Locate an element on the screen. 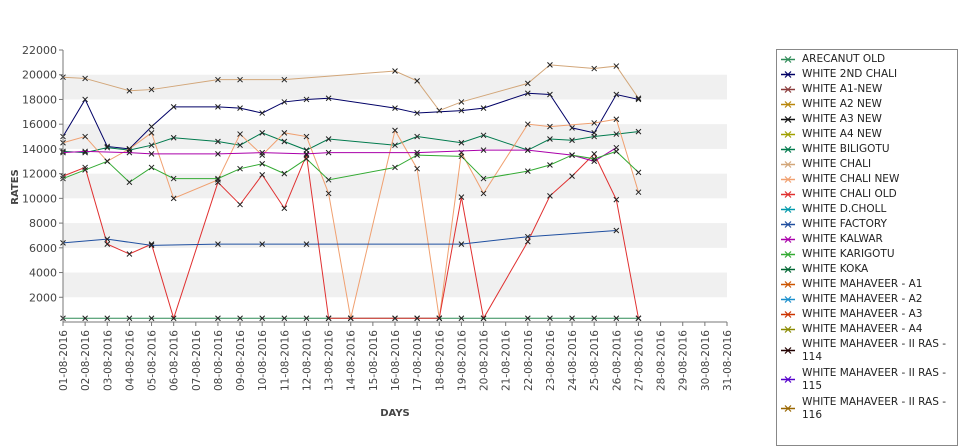  x-tick-label: 12-08-2016 is located at coordinates (307, 360).